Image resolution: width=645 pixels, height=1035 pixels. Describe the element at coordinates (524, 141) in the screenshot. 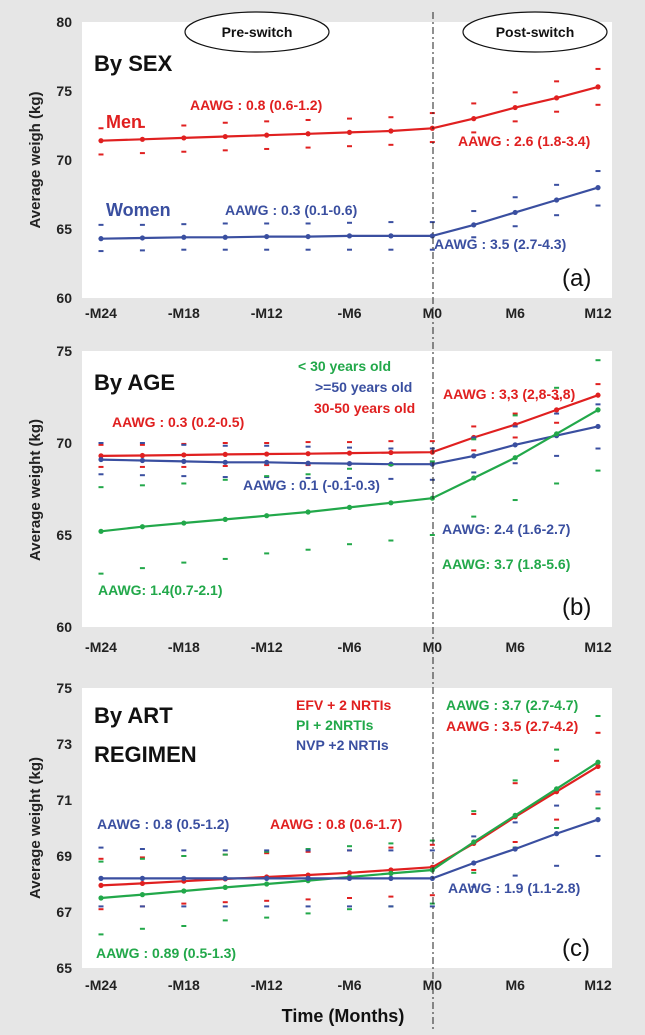

I see `annotation-men-post-aawg: AAWG : 2.6 (1.8-3.4)` at that location.